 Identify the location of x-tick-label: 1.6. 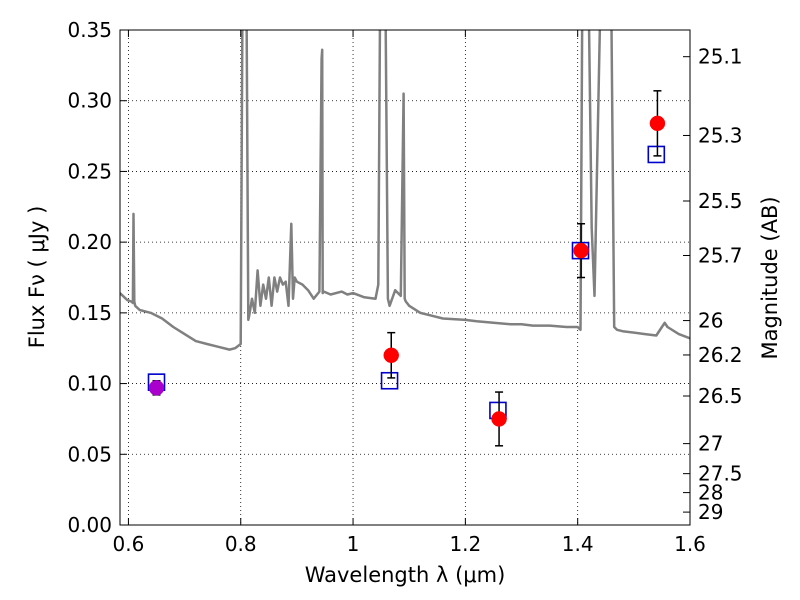
(690, 544).